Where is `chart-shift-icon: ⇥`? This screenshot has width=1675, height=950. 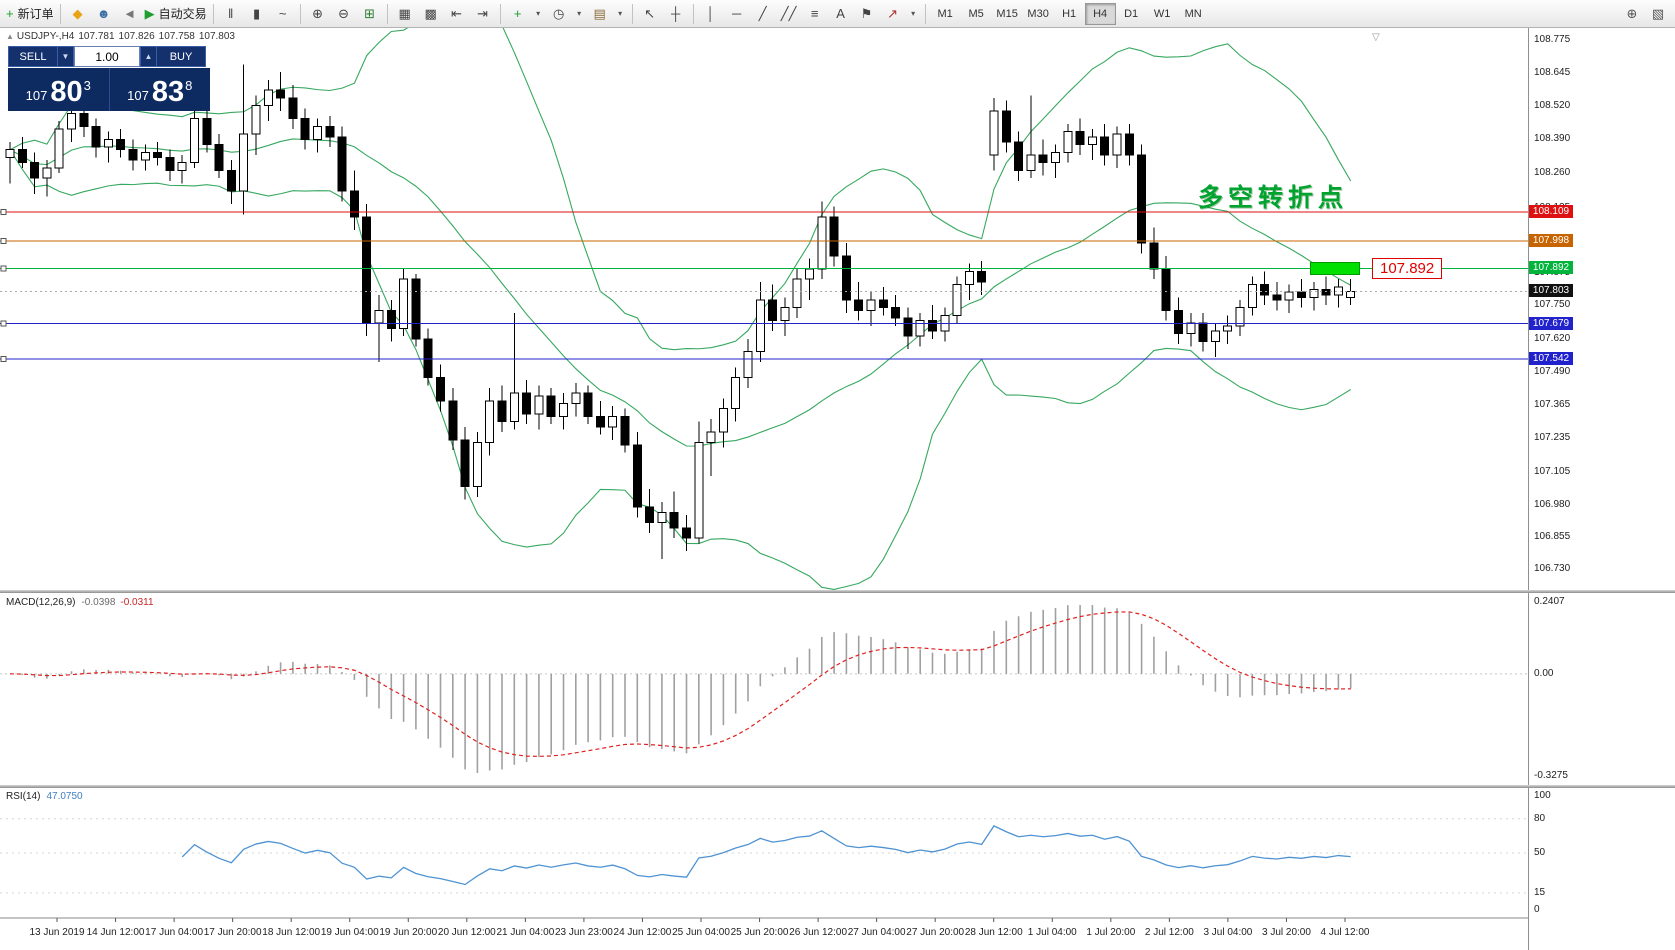 chart-shift-icon: ⇥ is located at coordinates (483, 14).